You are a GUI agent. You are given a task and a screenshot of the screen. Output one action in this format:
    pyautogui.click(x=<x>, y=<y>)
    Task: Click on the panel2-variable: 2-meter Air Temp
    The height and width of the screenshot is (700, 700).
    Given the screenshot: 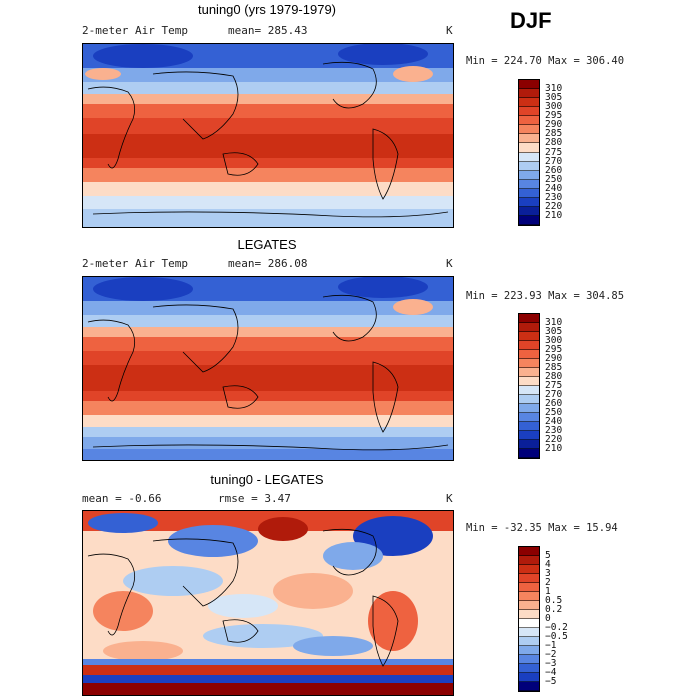 What is the action you would take?
    pyautogui.click(x=135, y=263)
    